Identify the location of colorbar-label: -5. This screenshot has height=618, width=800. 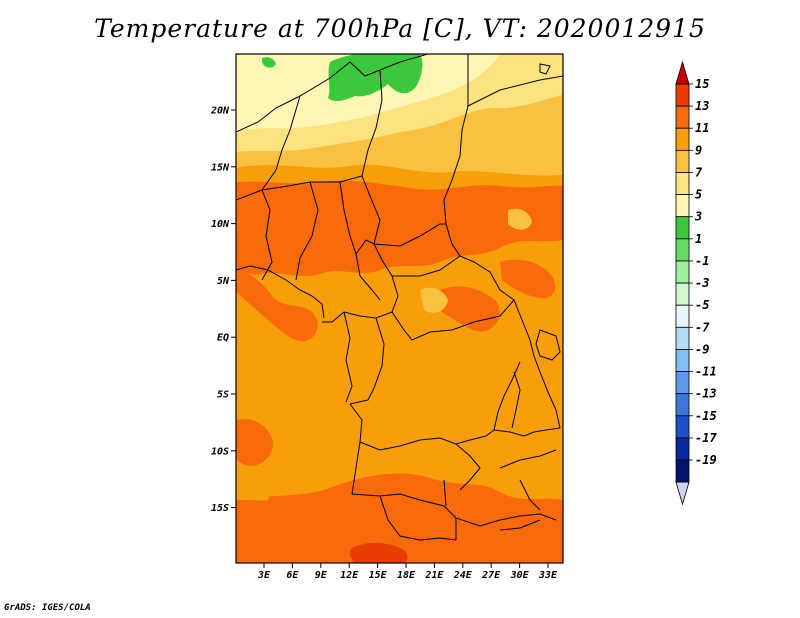
(702, 305).